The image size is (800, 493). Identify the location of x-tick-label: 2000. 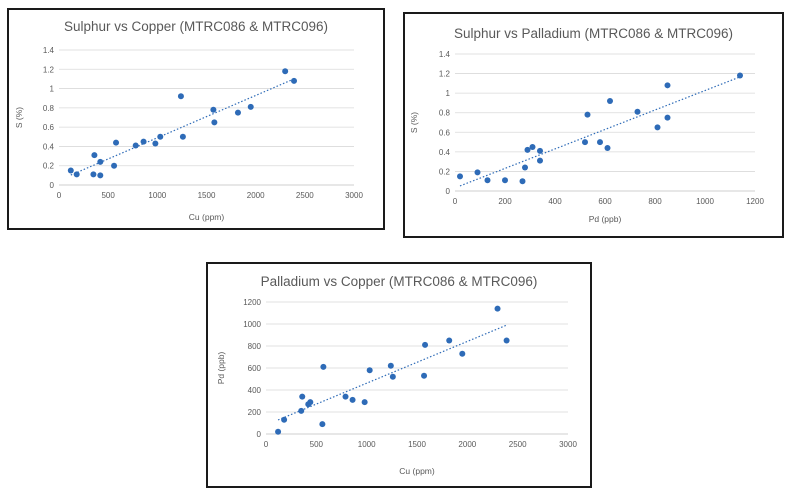
(256, 195).